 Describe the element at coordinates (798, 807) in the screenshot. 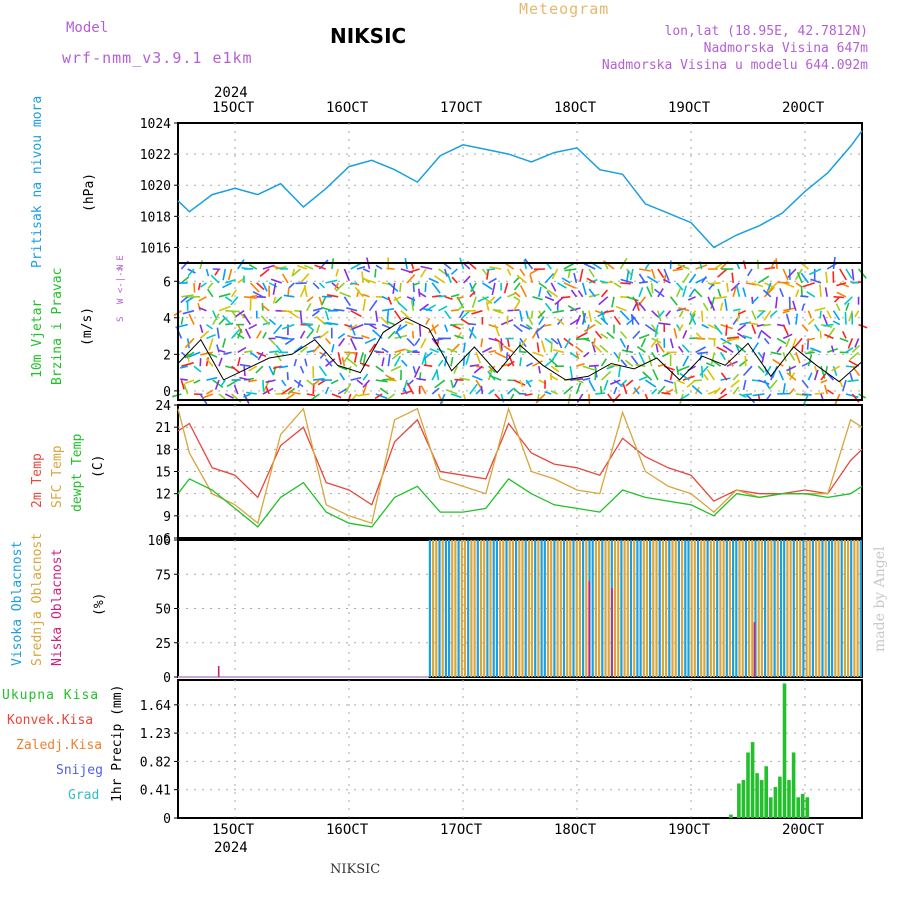

I see `precip-bar` at that location.